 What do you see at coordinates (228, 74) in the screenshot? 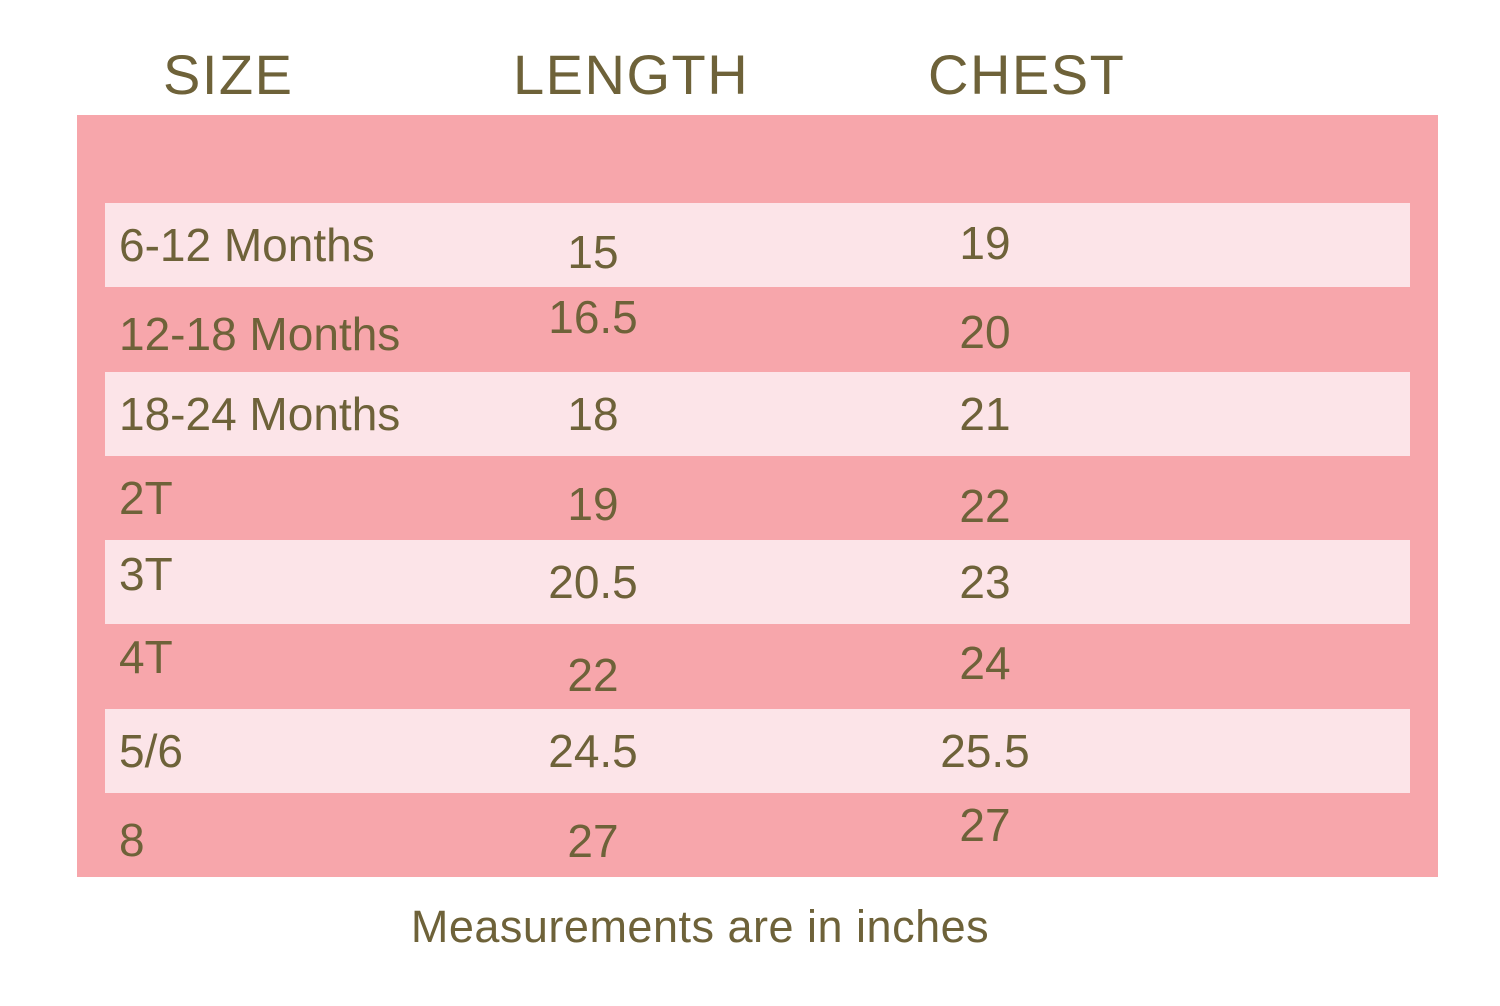
I see `header-size-label: SIZE` at bounding box center [228, 74].